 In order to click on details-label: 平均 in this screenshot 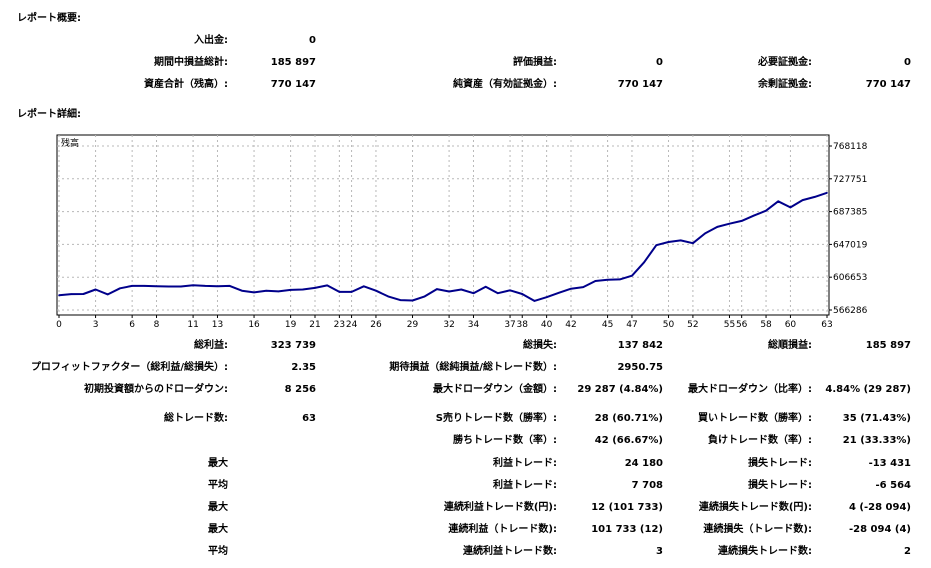, I will do `click(218, 485)`.